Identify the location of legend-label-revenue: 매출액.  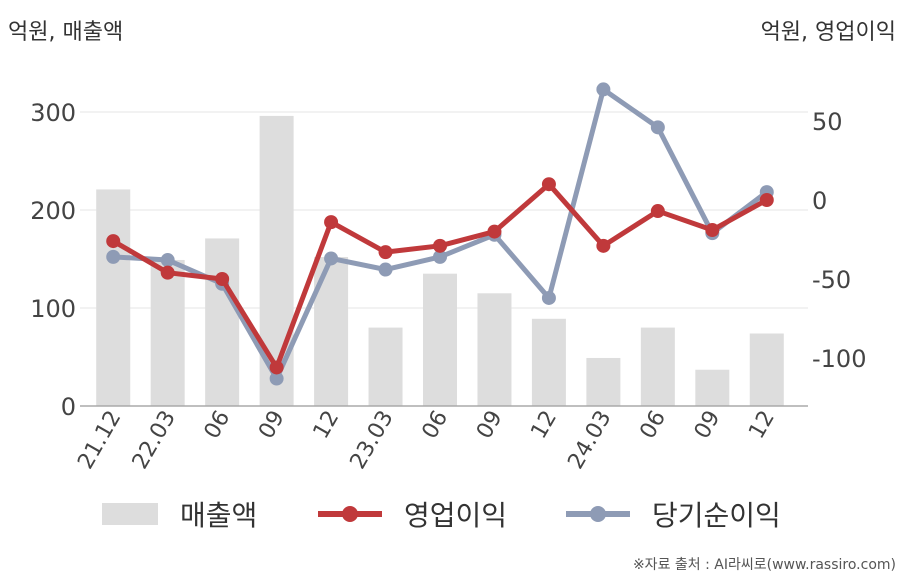
(219, 515).